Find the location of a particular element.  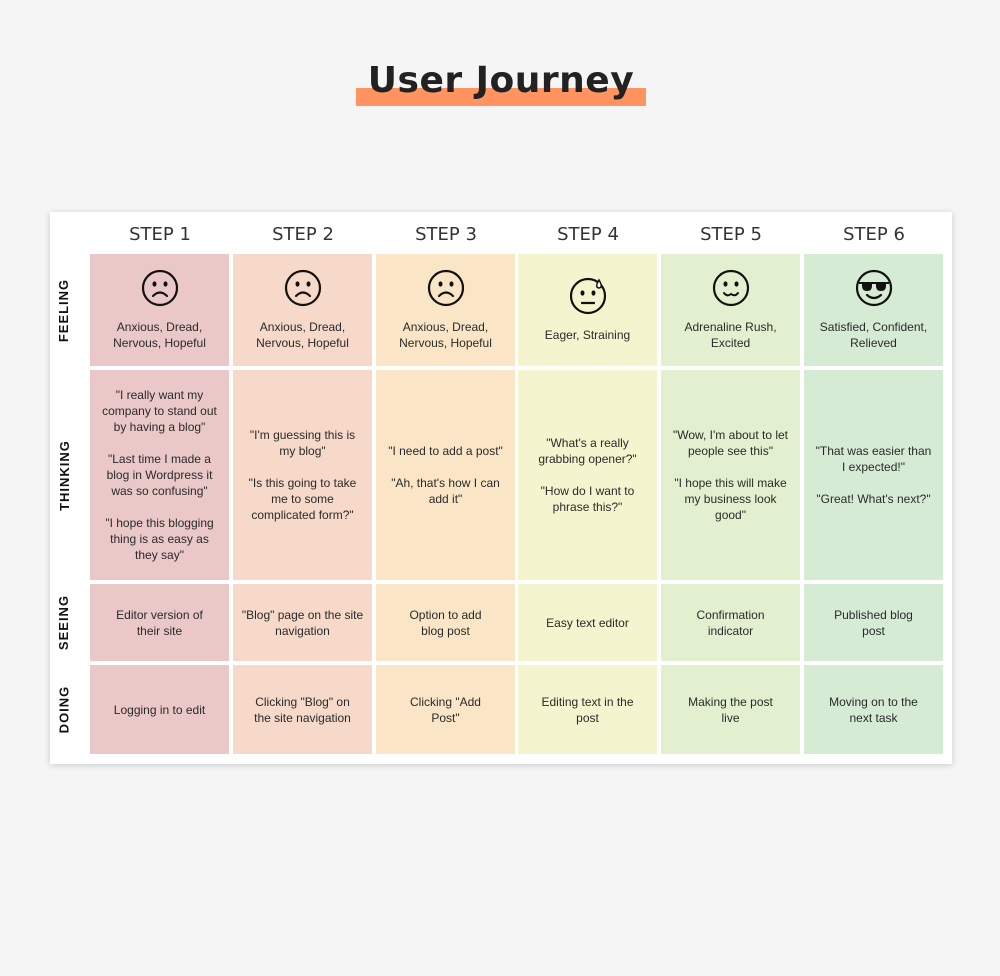

step-header-4: STEP 4 is located at coordinates (588, 234).